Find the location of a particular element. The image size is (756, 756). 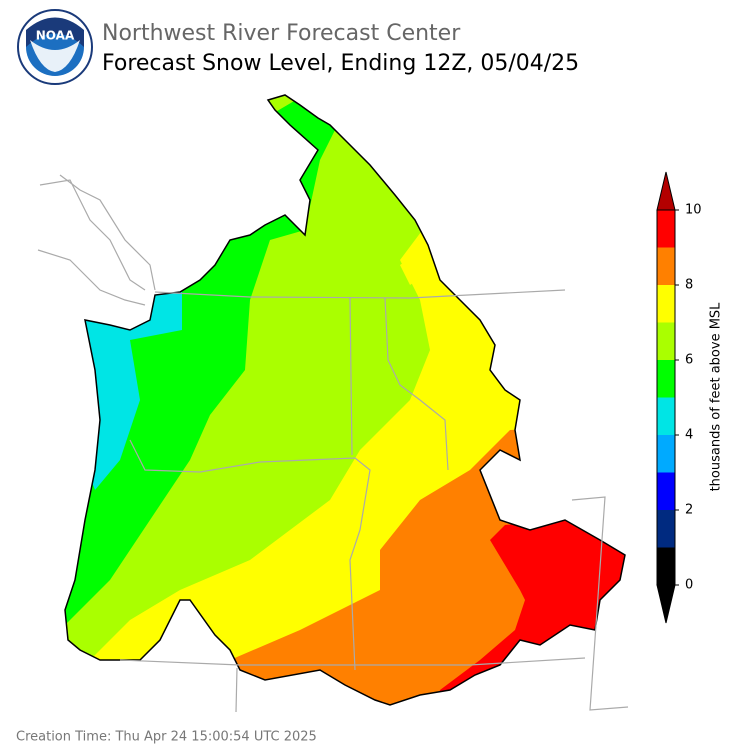

colorbar-tick-label: 2 is located at coordinates (689, 510).